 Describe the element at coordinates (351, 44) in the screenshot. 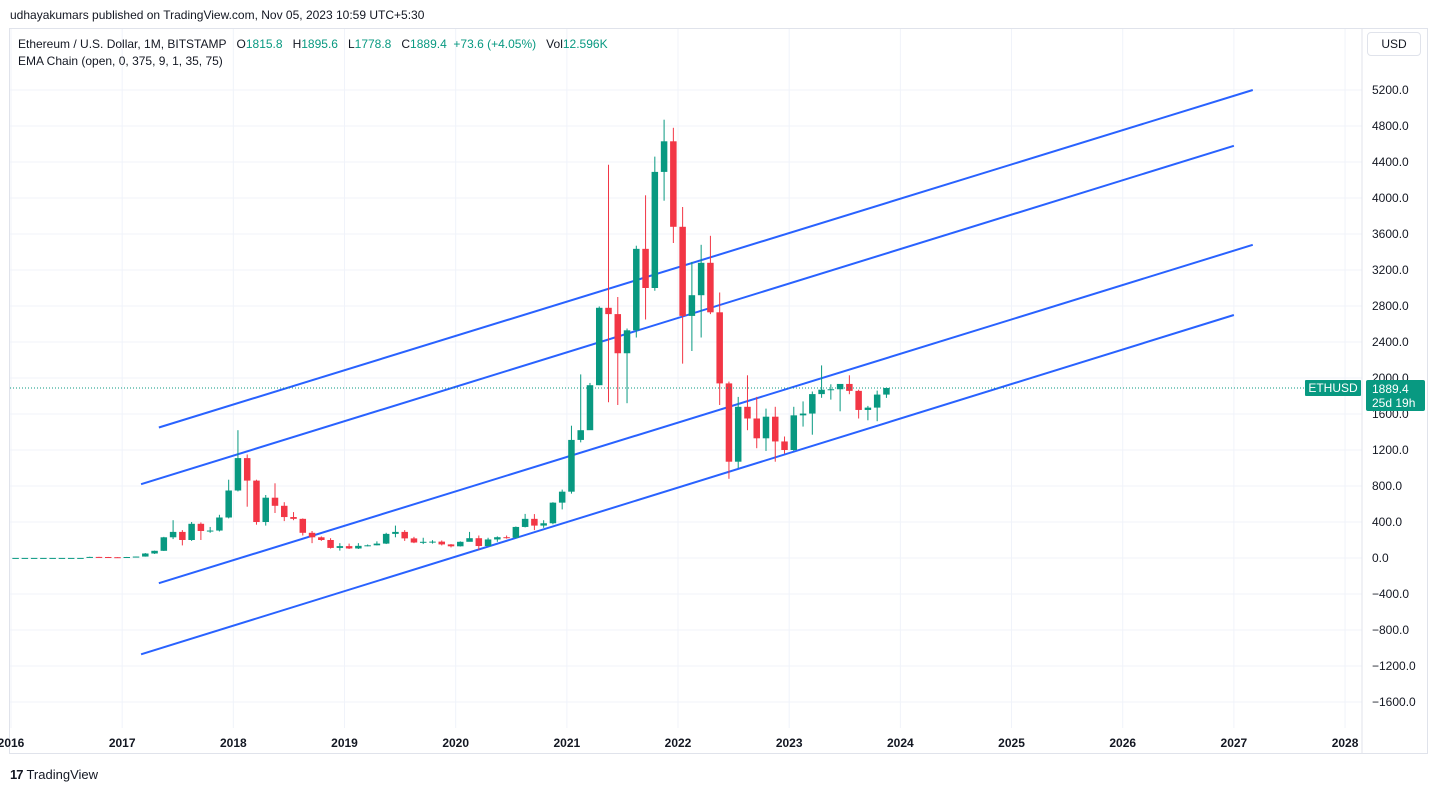

I see `low-label: L` at that location.